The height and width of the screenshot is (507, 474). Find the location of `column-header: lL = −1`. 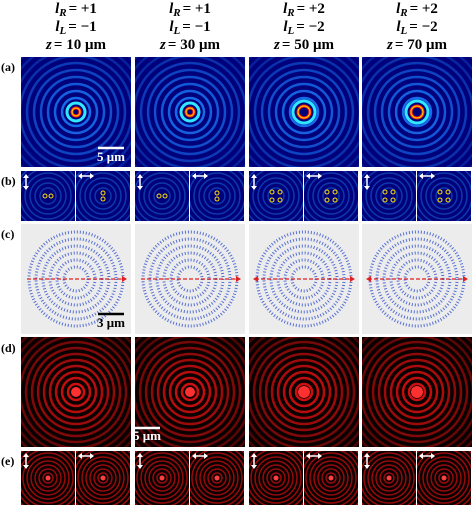

column-header: lL = −1 is located at coordinates (75, 27).